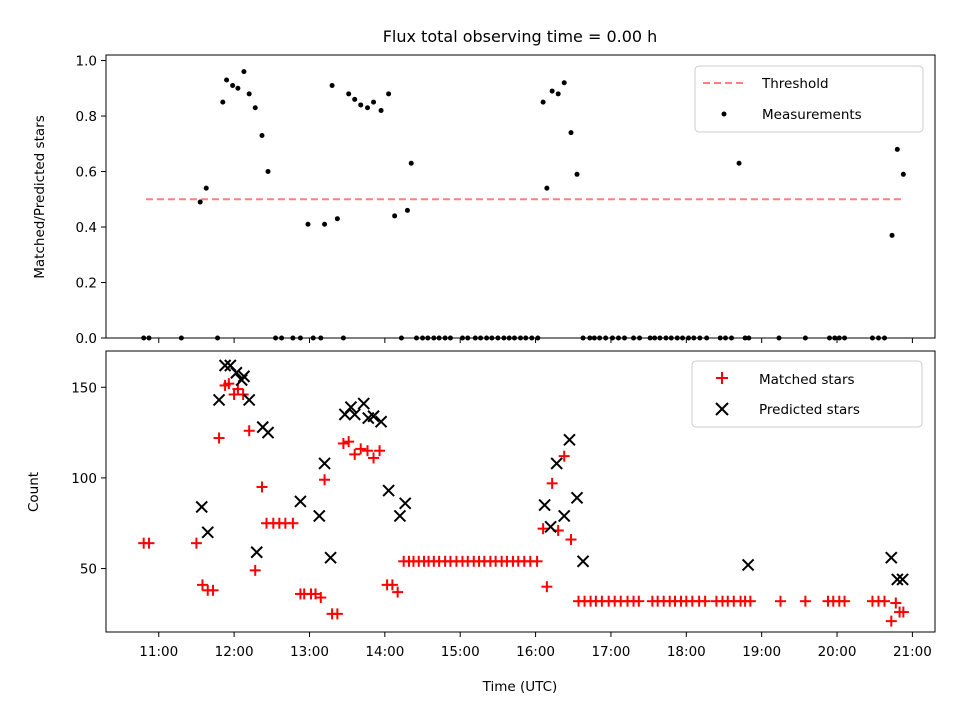  Describe the element at coordinates (520, 687) in the screenshot. I see `x-axis-label: Time (UTC)` at that location.